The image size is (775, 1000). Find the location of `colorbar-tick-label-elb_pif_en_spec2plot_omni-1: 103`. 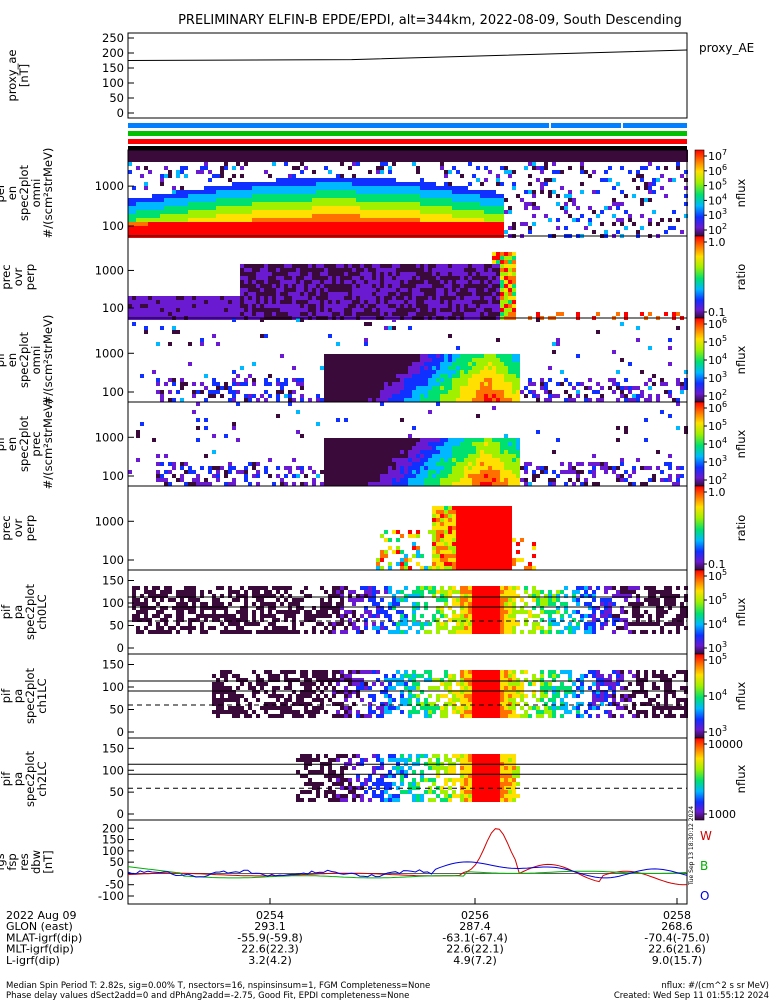

colorbar-tick-label-elb_pif_en_spec2plot_omni-1: 103 is located at coordinates (717, 377).